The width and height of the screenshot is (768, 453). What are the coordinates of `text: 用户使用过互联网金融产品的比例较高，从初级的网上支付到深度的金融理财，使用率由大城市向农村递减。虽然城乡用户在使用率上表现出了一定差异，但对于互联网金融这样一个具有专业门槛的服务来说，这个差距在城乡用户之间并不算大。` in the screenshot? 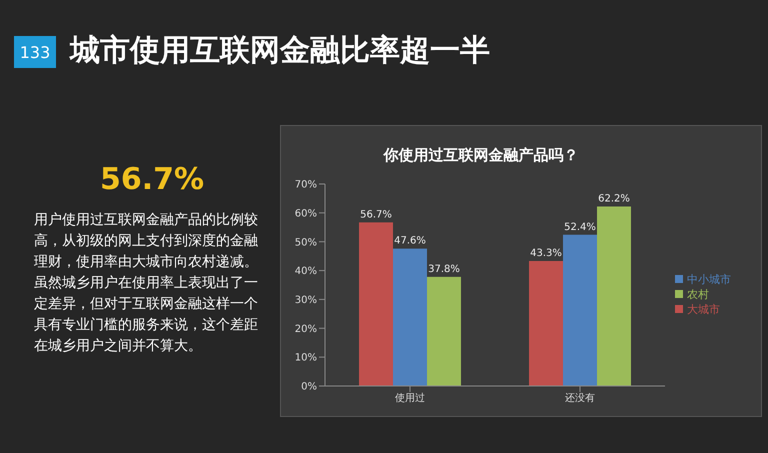 It's located at (146, 283).